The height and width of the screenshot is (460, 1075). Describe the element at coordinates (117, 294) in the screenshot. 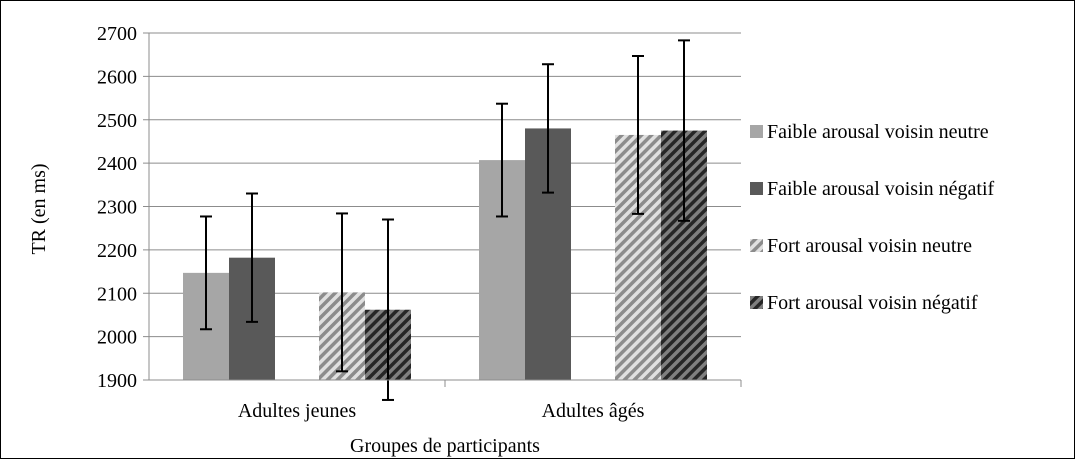

I see `y-tick-label: 2100` at that location.